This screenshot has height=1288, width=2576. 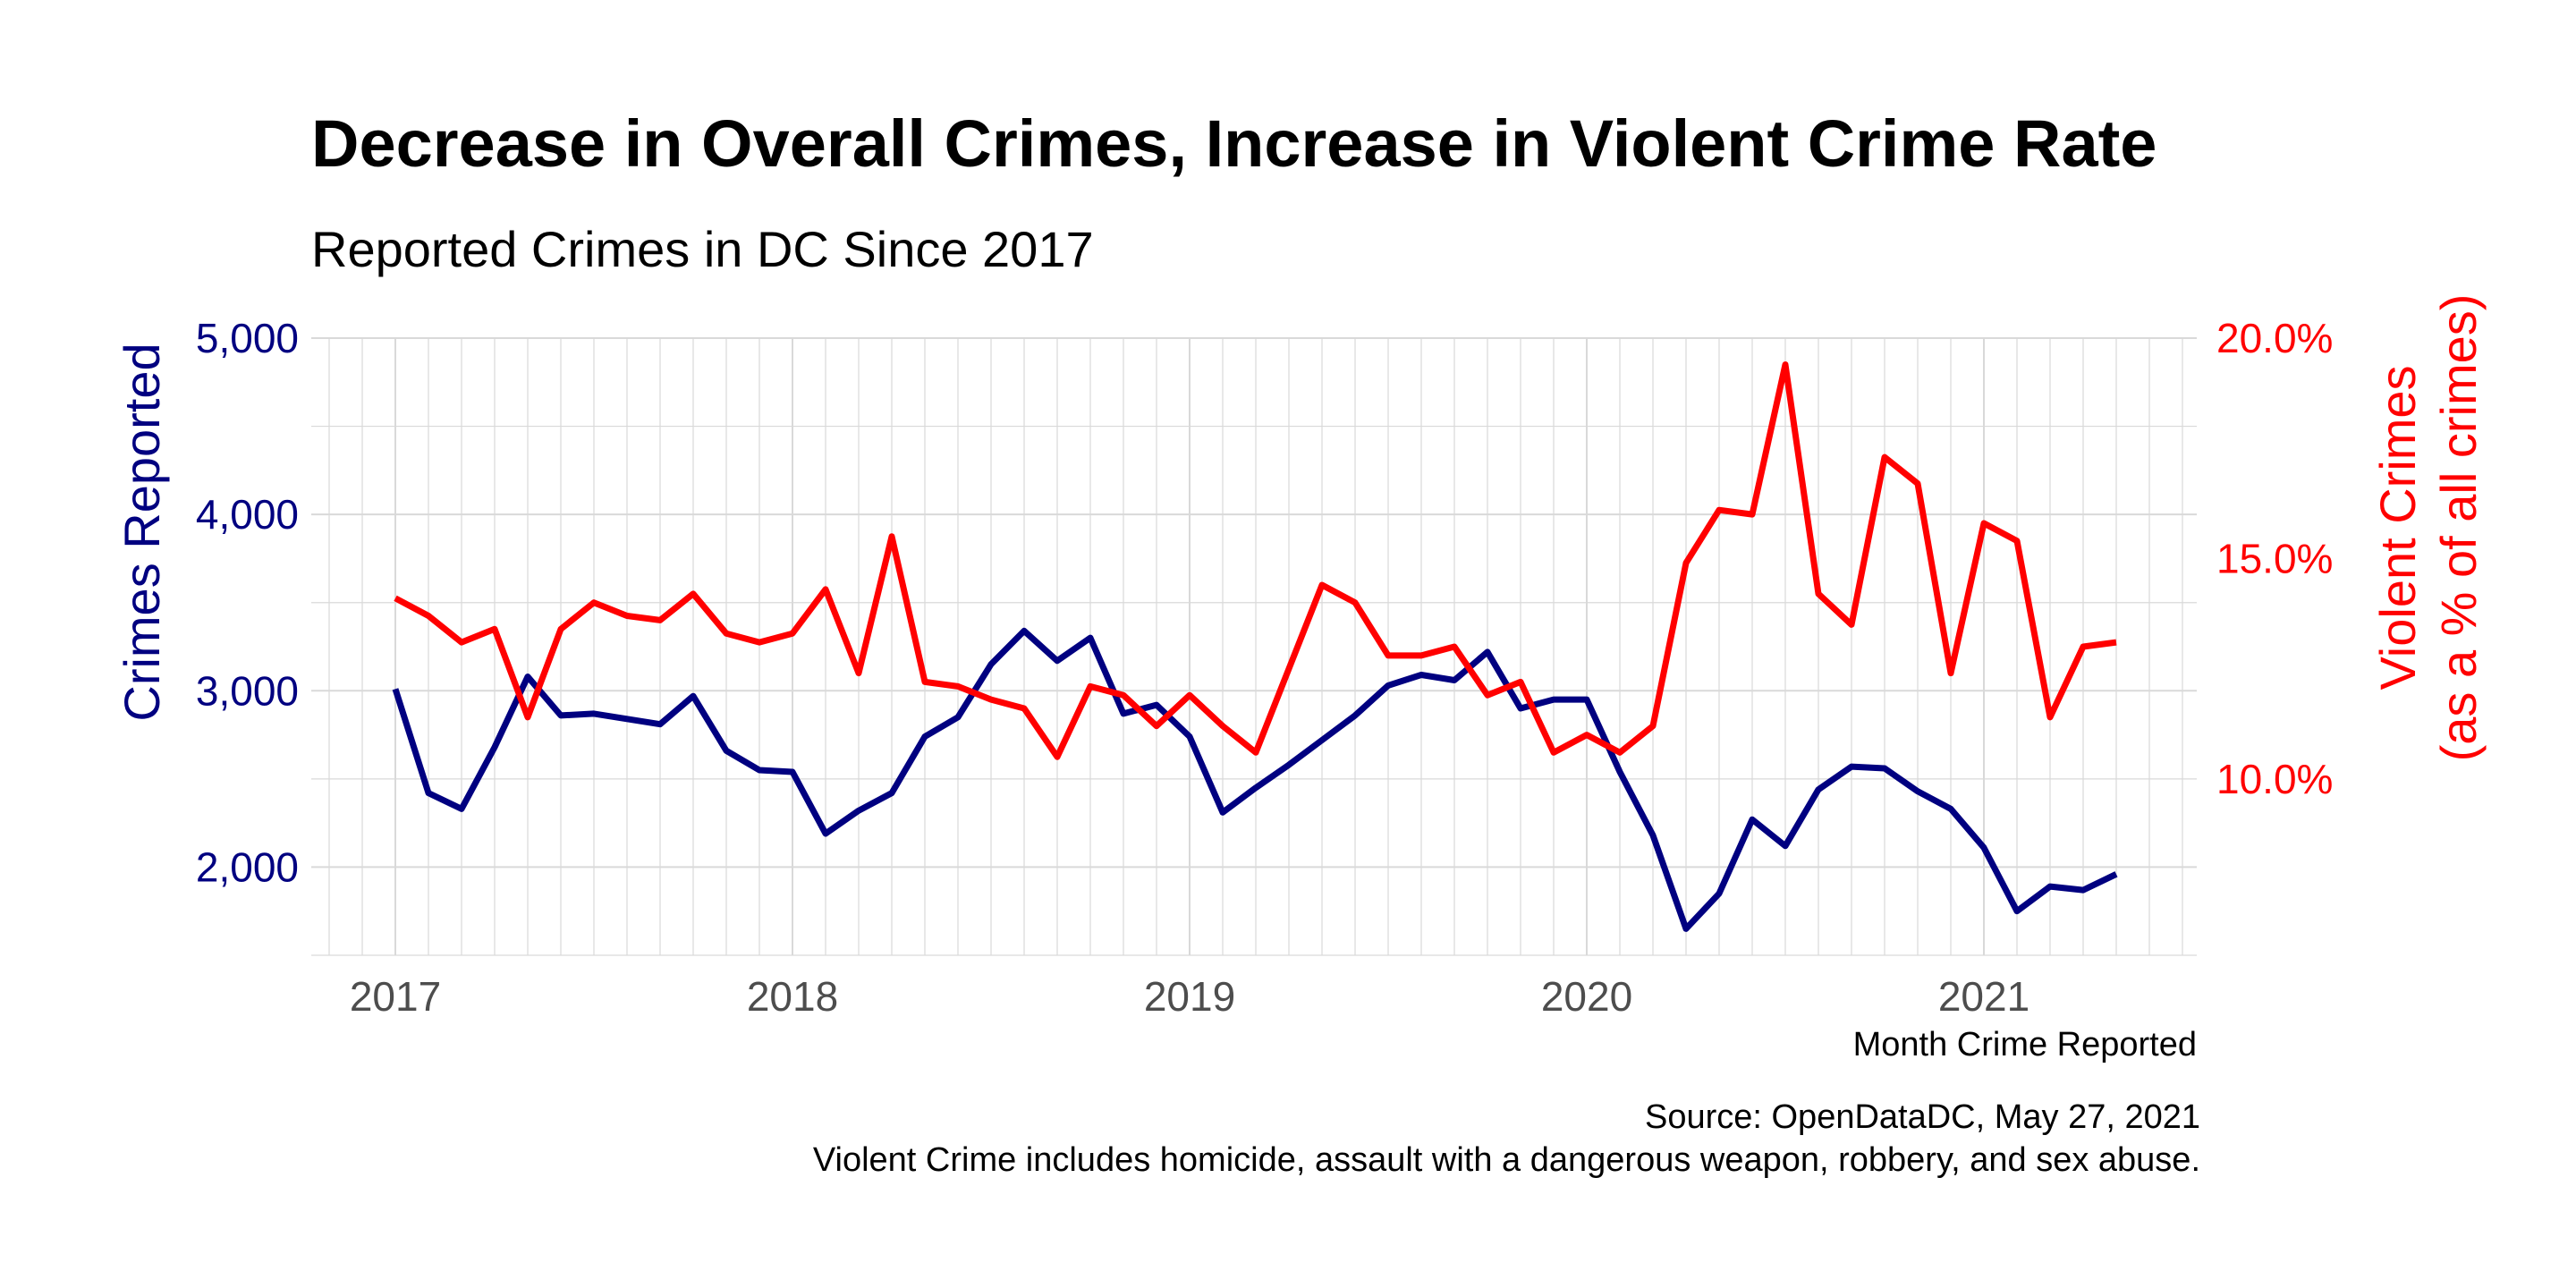 I want to click on x-tick-label: 2017, so click(x=395, y=996).